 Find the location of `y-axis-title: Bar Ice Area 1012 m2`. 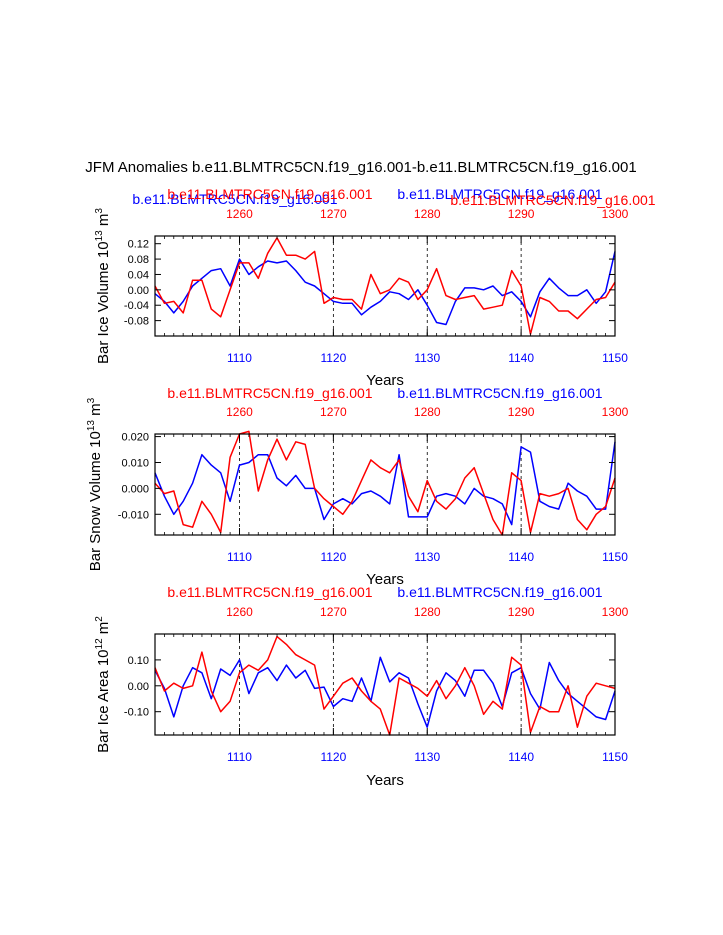

y-axis-title: Bar Ice Area 1012 m2 is located at coordinates (103, 684).